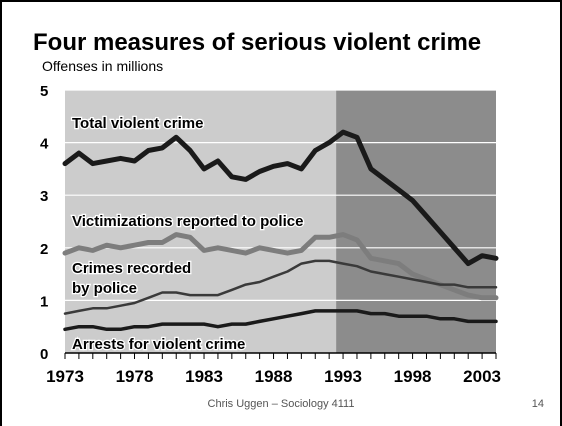 The image size is (562, 426). Describe the element at coordinates (561, 213) in the screenshot. I see `slide-border-right` at that location.